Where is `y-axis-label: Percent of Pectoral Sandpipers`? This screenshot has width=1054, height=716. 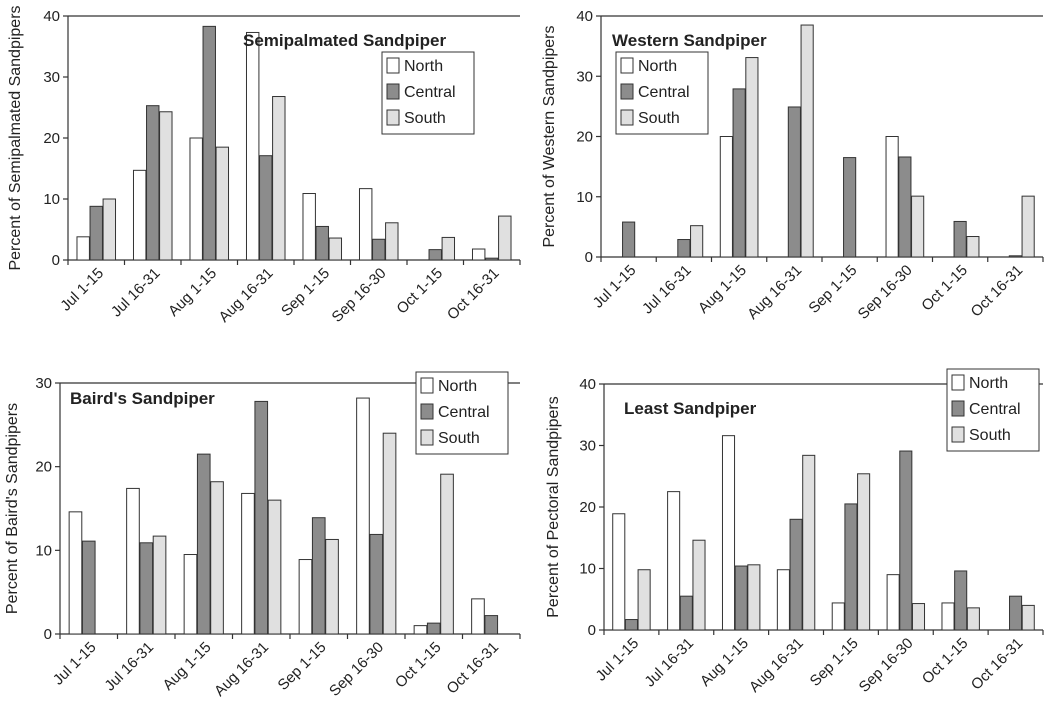
y-axis-label: Percent of Pectoral Sandpipers is located at coordinates (553, 506).